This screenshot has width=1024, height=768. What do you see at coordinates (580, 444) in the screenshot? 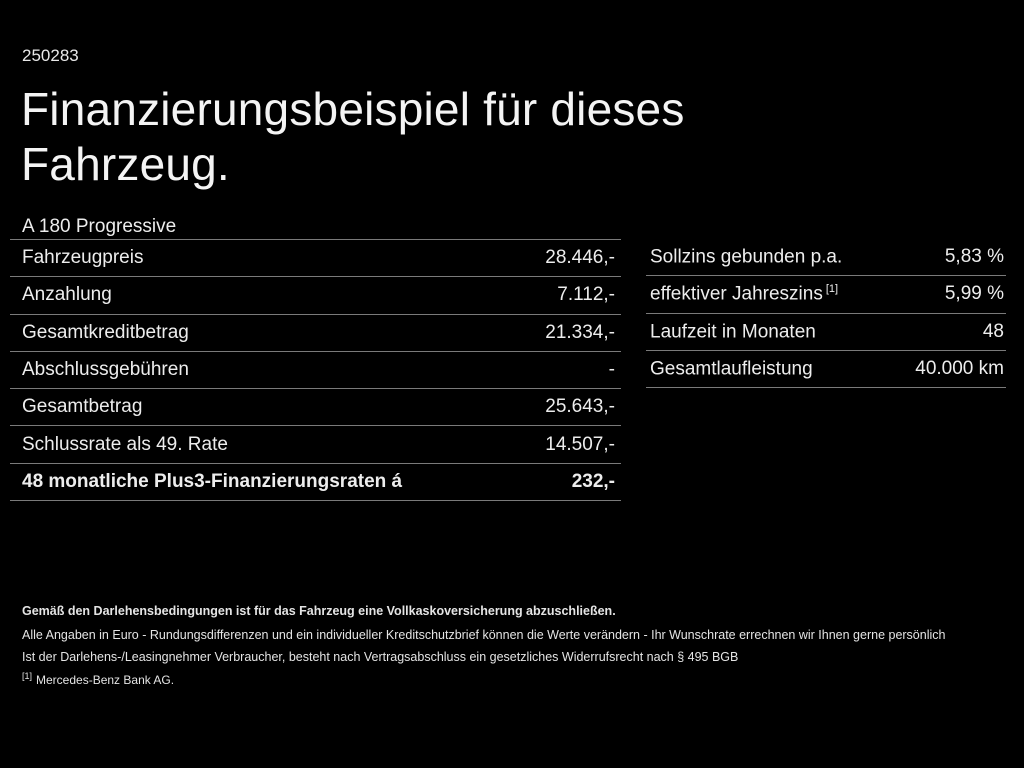
I see `row-value: 14.507,-` at bounding box center [580, 444].